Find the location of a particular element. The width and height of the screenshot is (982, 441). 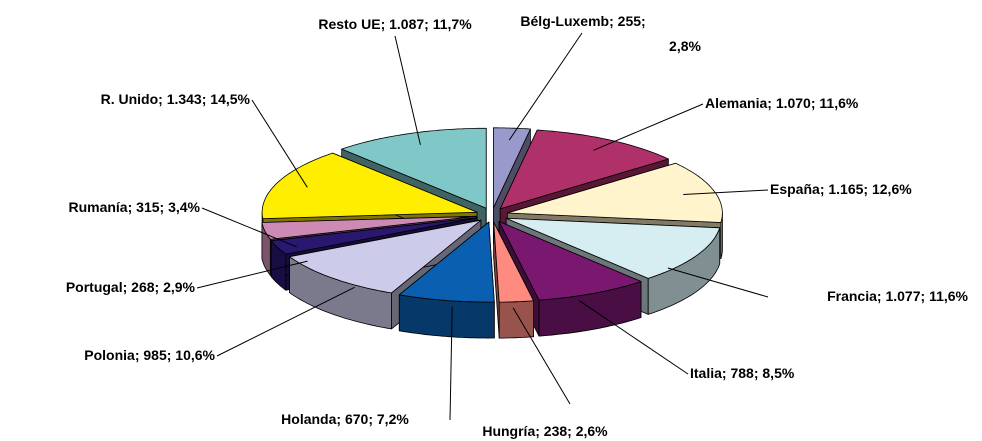

label-value: 788 is located at coordinates (742, 373).